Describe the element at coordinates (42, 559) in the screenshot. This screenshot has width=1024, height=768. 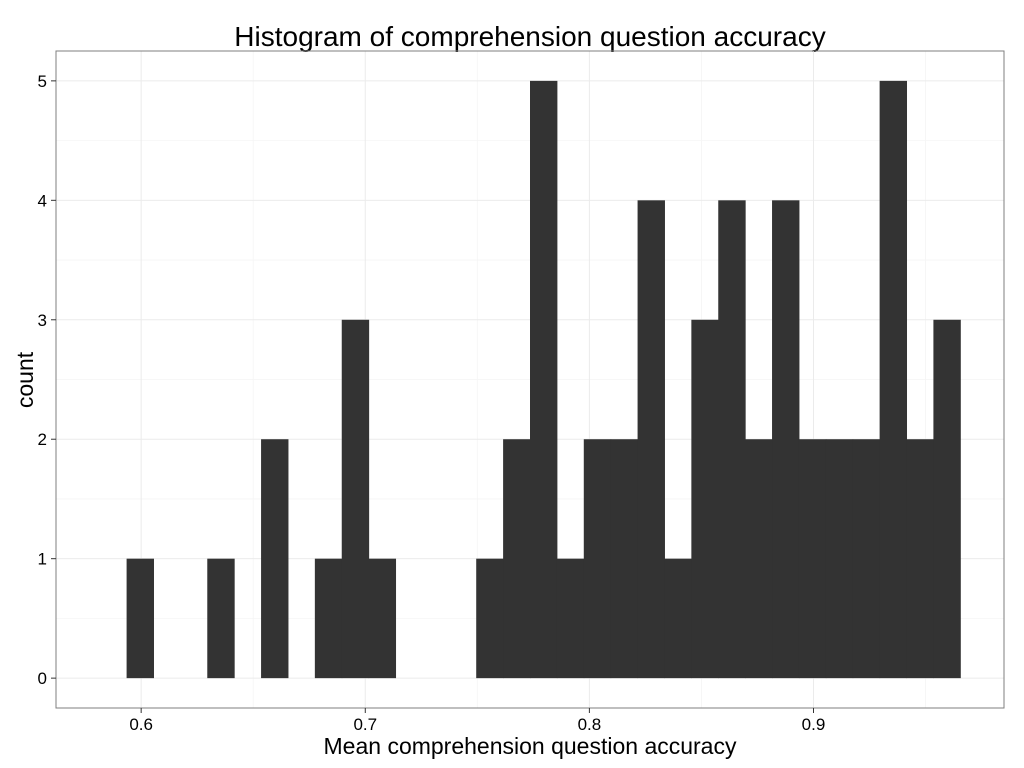
I see `y-tick-label: 1` at that location.